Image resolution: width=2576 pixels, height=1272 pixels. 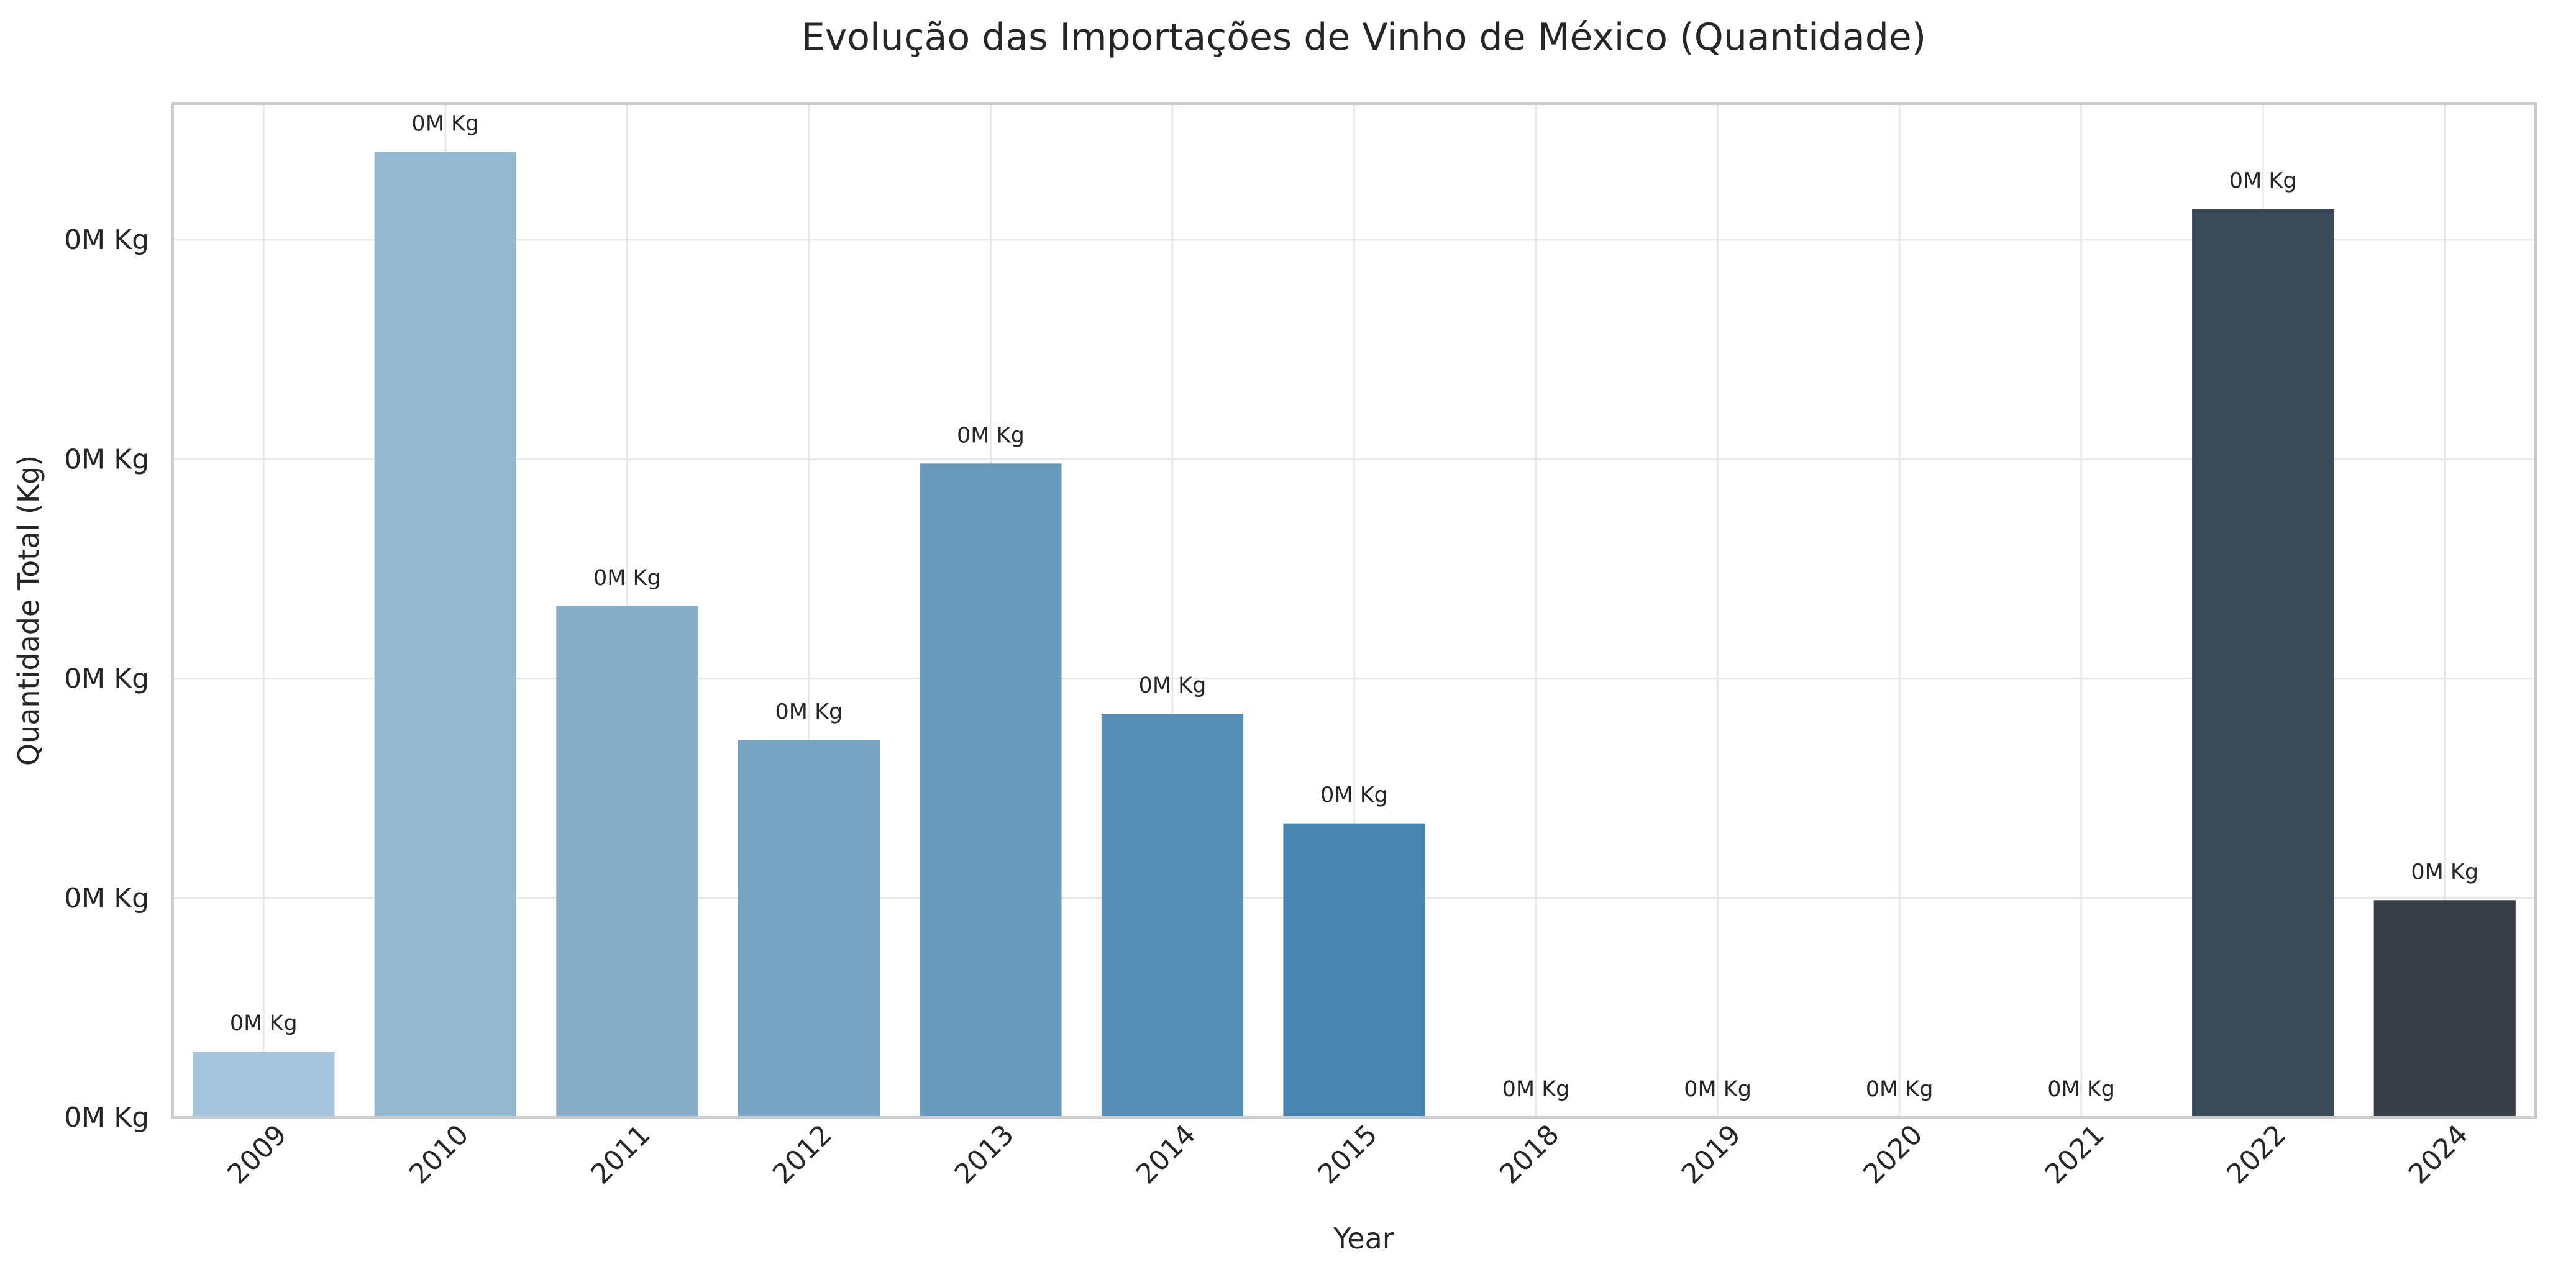 What do you see at coordinates (2263, 663) in the screenshot?
I see `bar-2022` at bounding box center [2263, 663].